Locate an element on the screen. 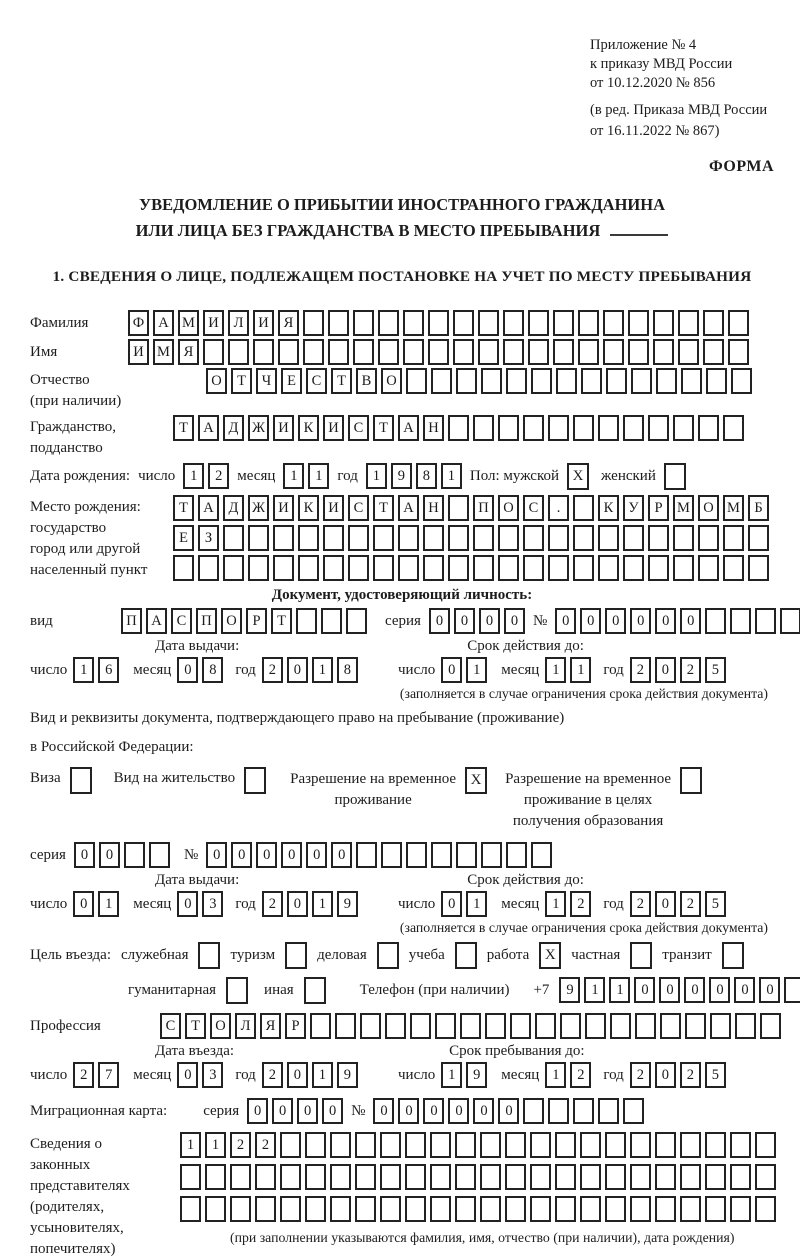 Image resolution: width=800 pixels, height=1260 pixels. sex-female-checkbox is located at coordinates (674, 476).